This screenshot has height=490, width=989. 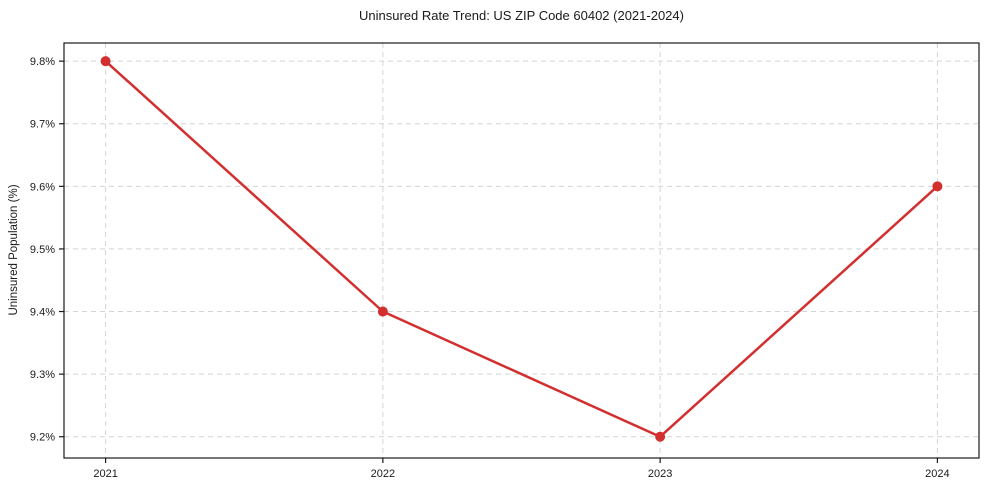 I want to click on x-tick-label: 2021, so click(x=105, y=474).